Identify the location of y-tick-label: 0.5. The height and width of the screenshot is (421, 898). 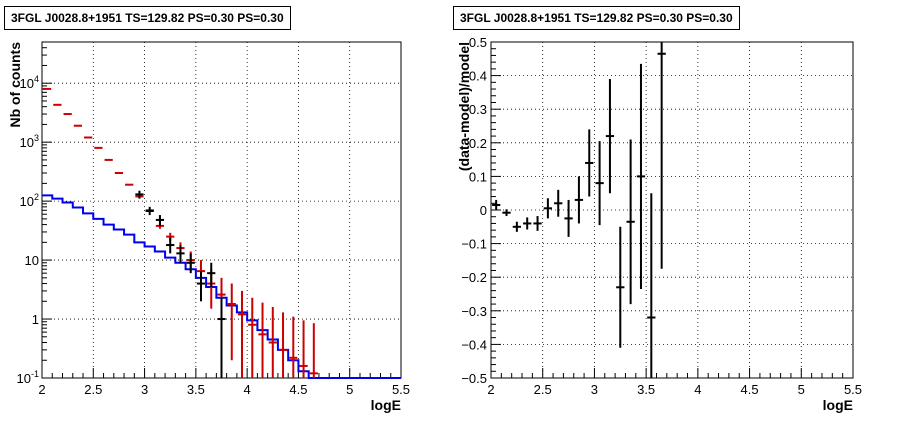
(478, 42).